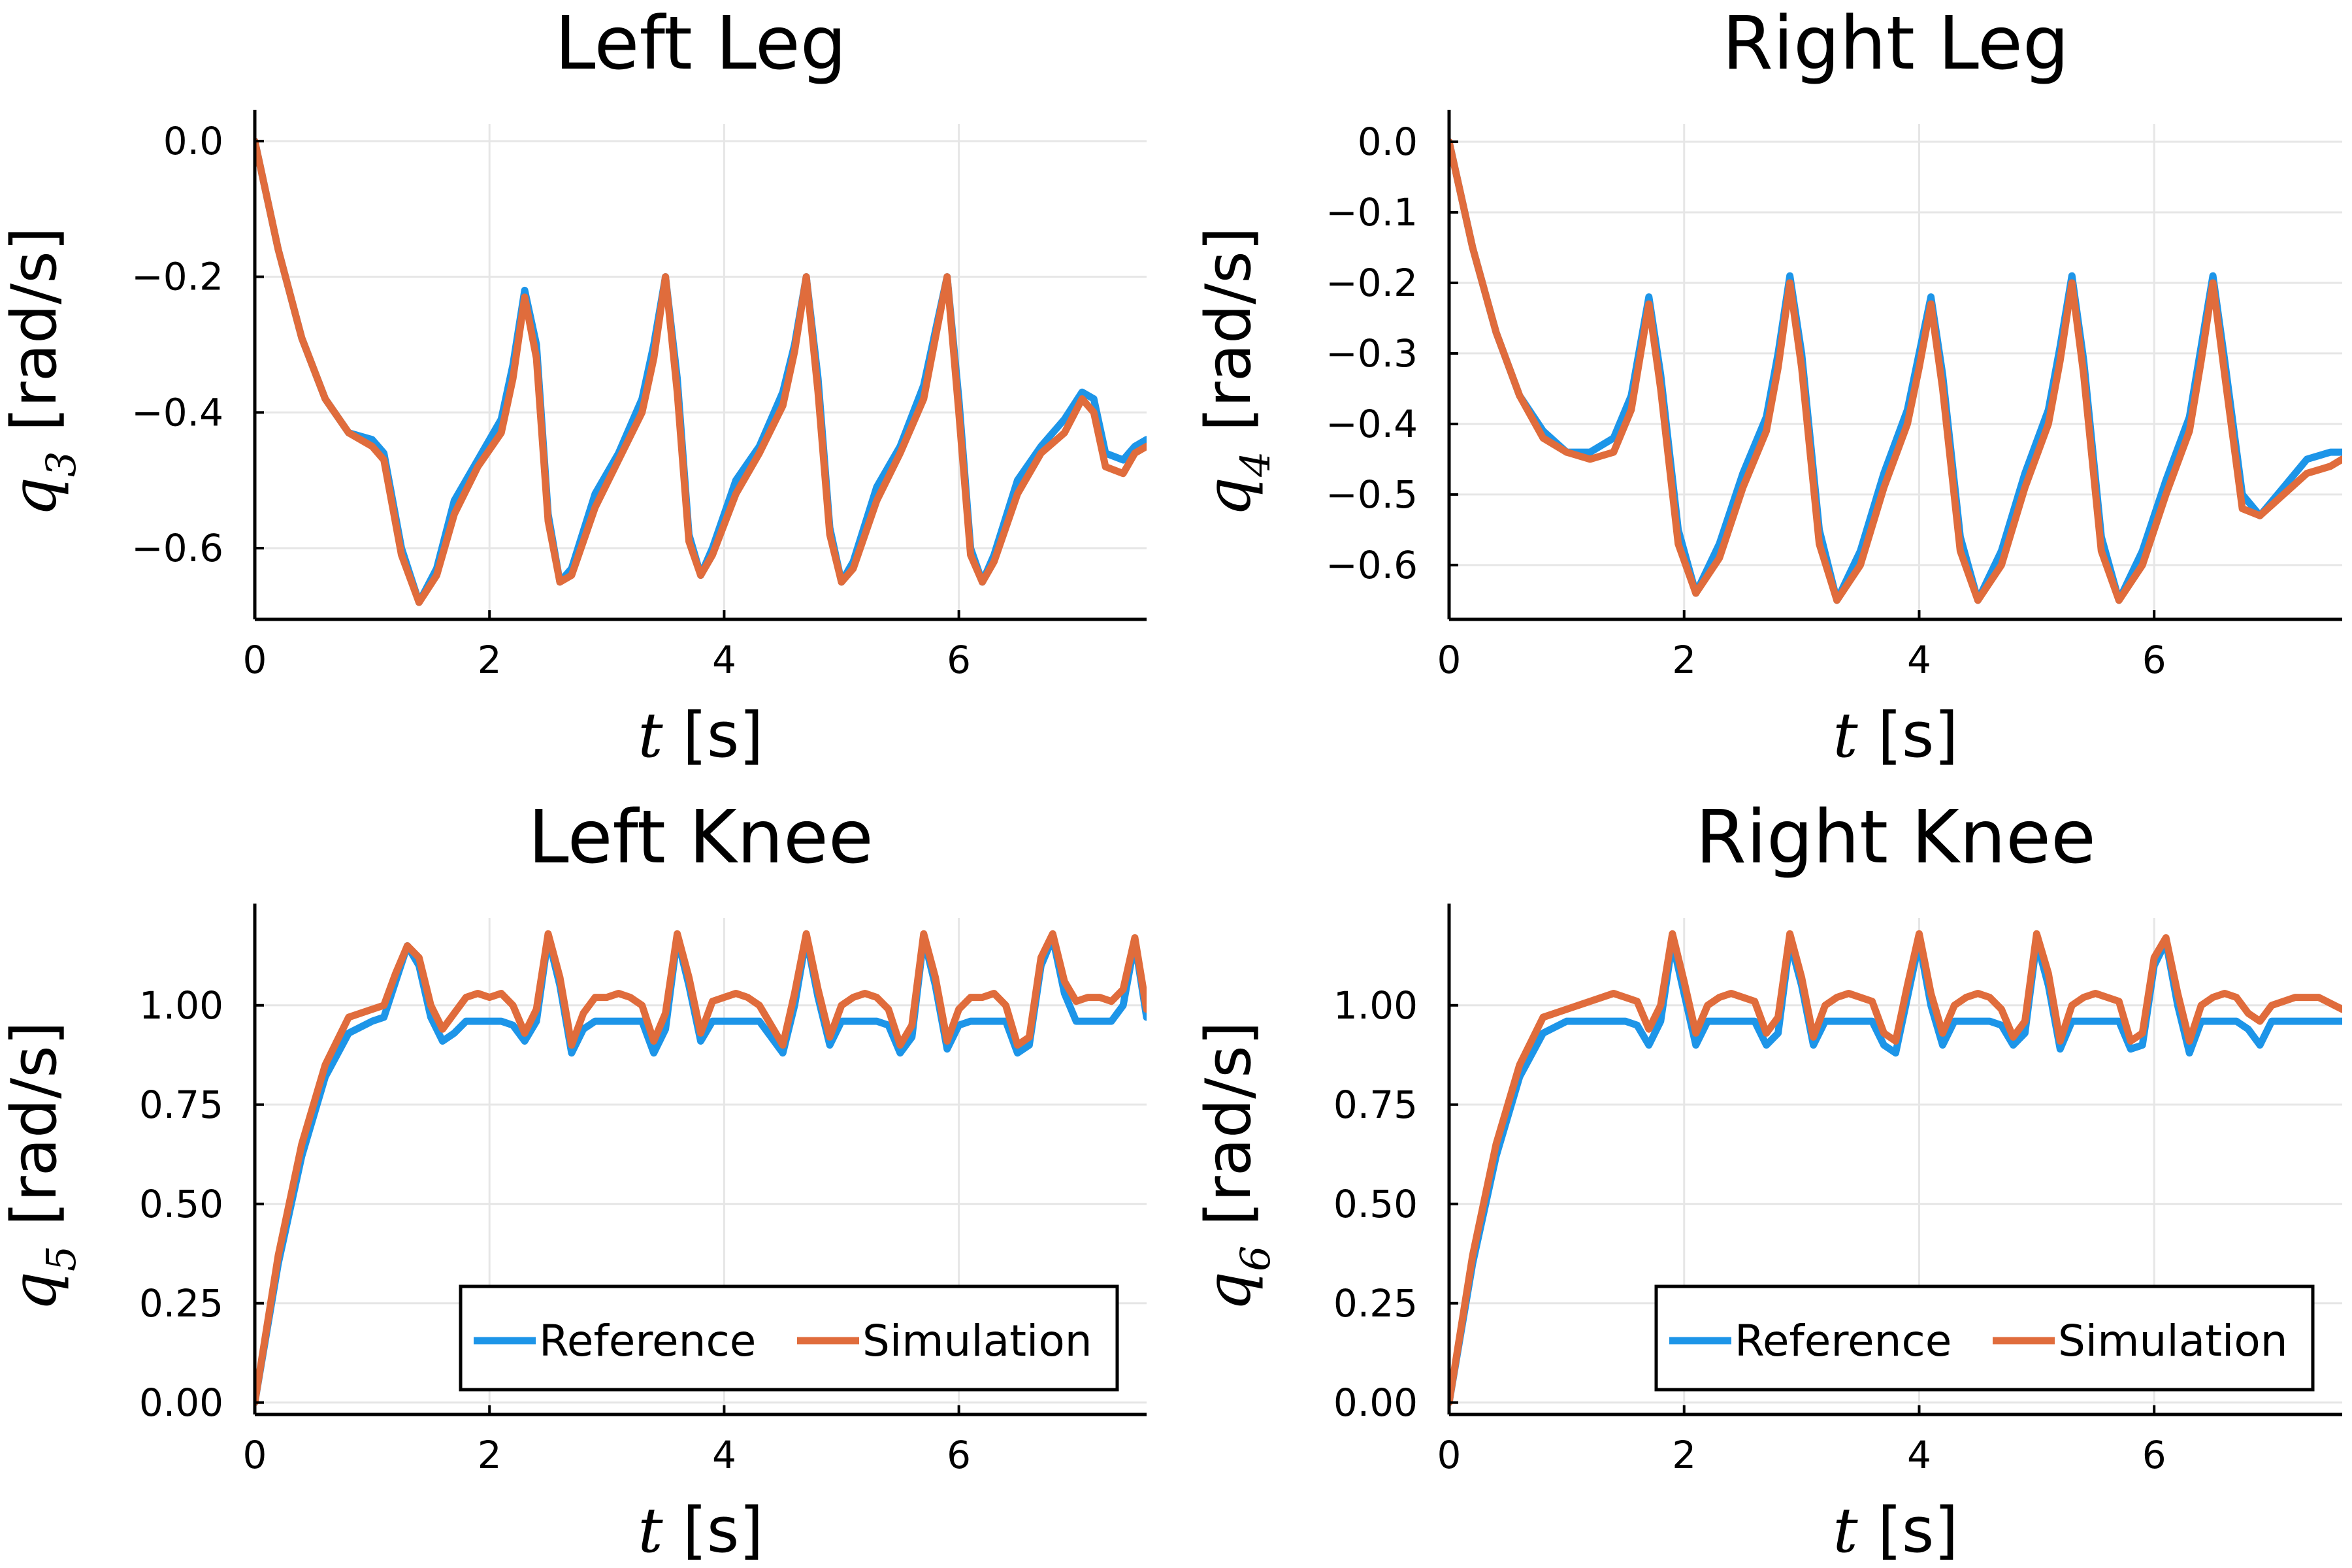 The image size is (2352, 1568). I want to click on y-axis-label-sub: 4, so click(1255, 464).